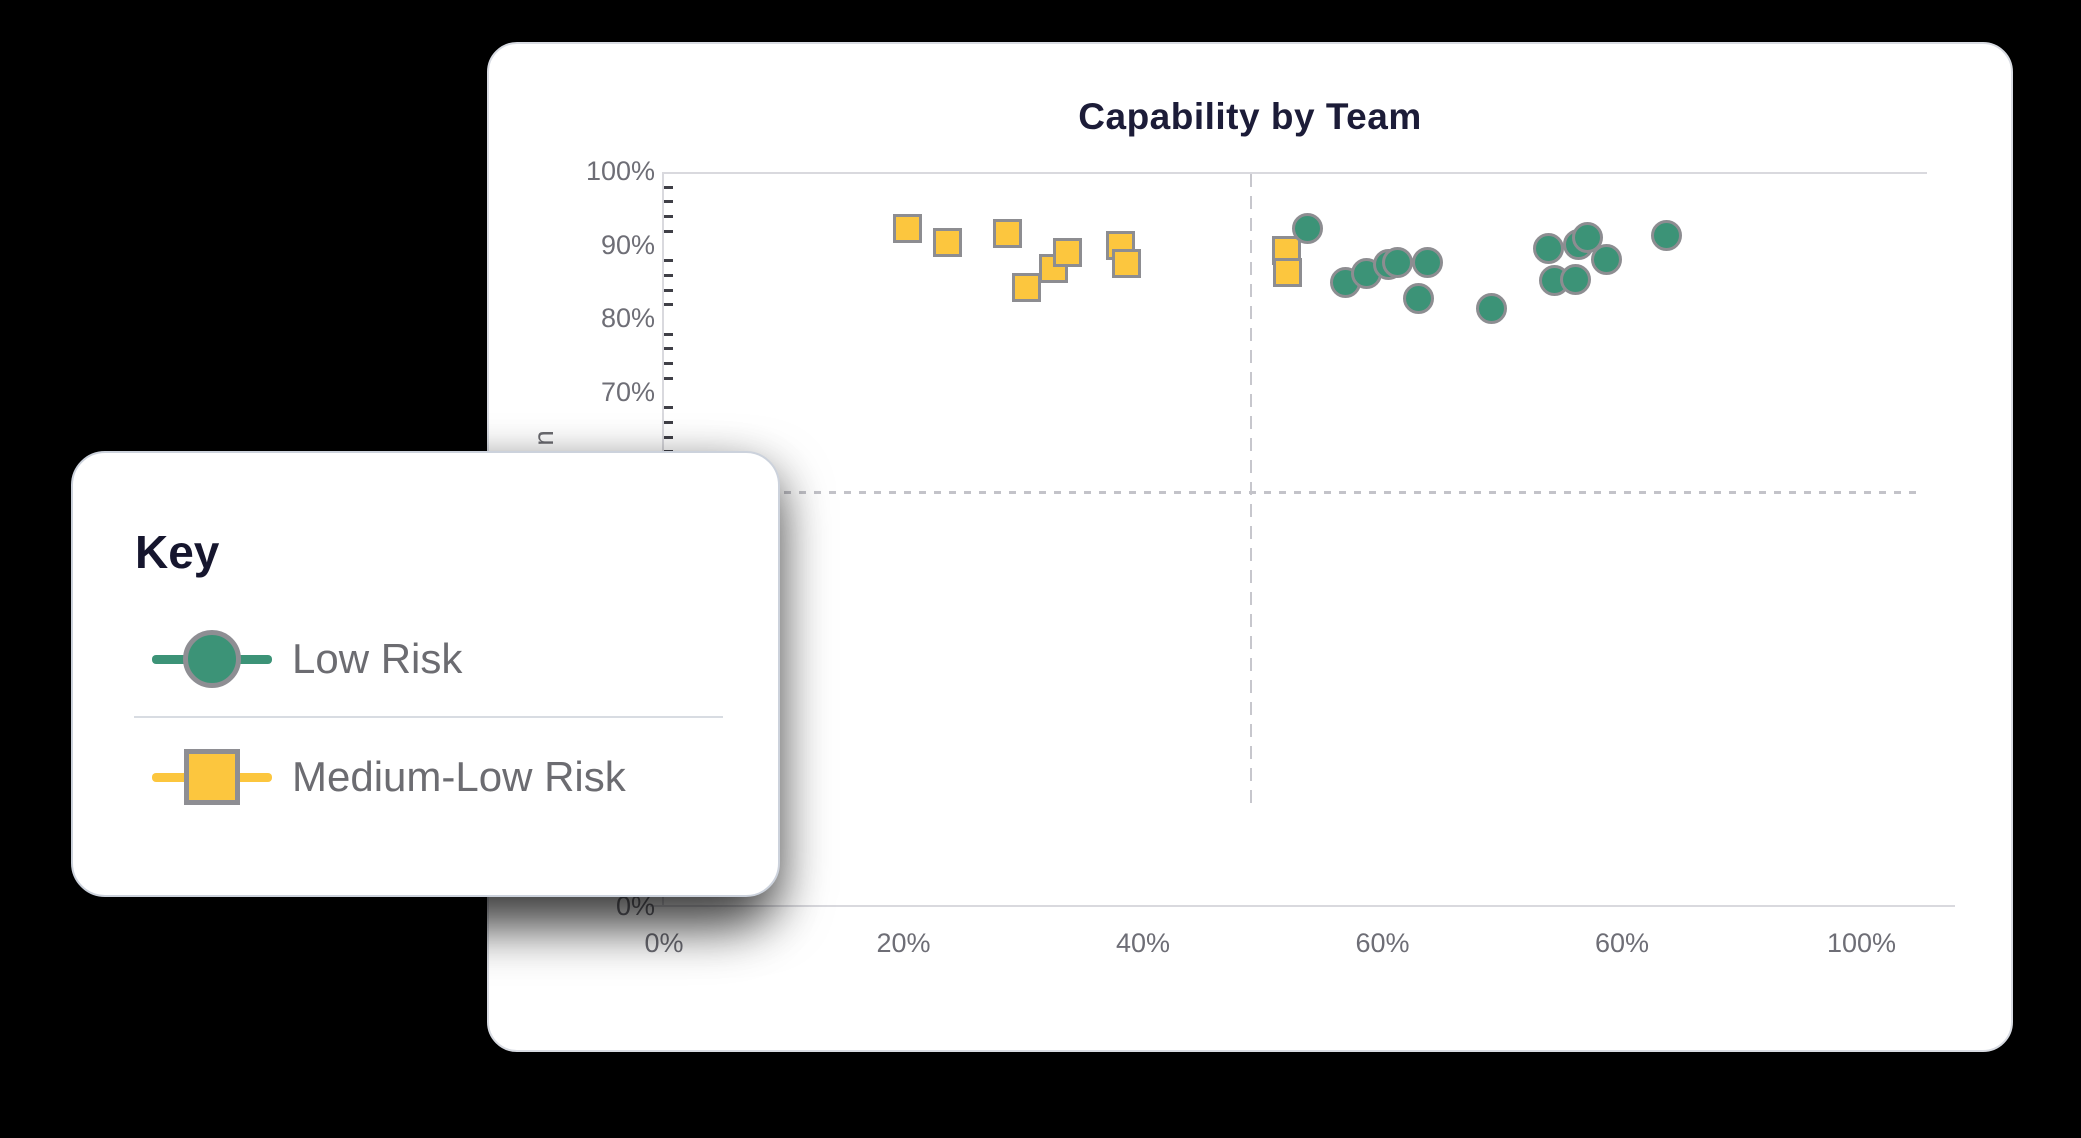  I want to click on legend-label-medium-low-risk: Medium-Low Risk, so click(459, 776).